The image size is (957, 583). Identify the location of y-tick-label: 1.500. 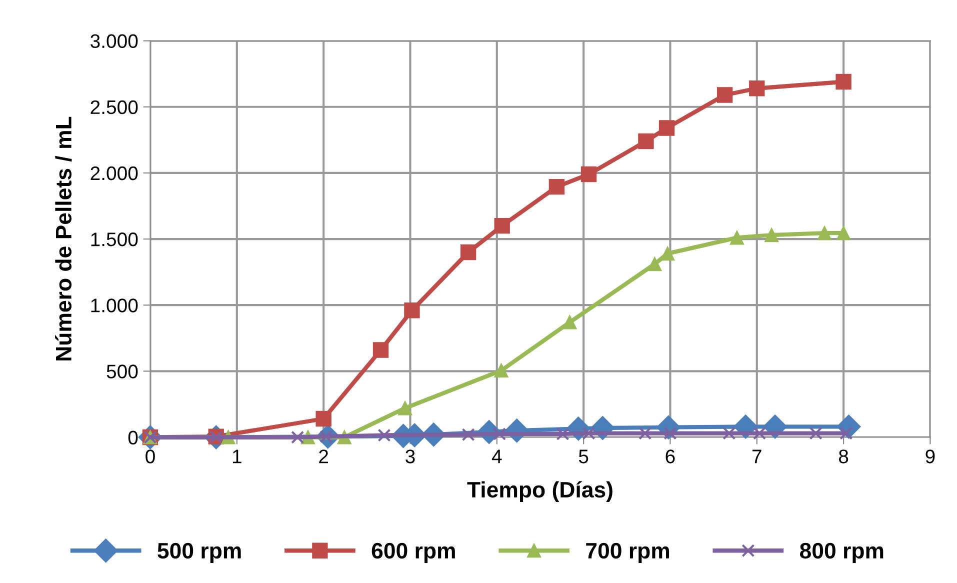
(114, 239).